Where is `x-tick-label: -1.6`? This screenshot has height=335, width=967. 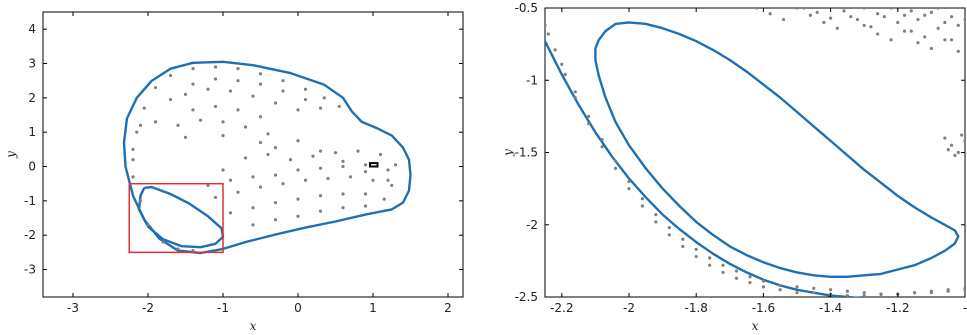 x-tick-label: -1.6 is located at coordinates (763, 308).